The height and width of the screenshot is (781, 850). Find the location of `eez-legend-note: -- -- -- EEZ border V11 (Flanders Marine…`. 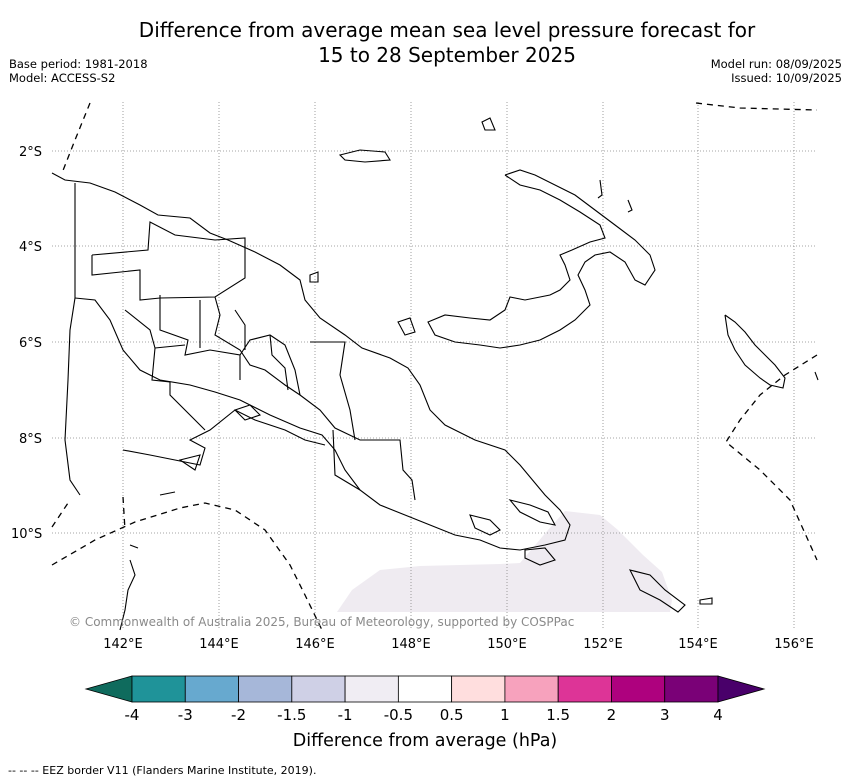

eez-legend-note: -- -- -- EEZ border V11 (Flanders Marine… is located at coordinates (162, 770).